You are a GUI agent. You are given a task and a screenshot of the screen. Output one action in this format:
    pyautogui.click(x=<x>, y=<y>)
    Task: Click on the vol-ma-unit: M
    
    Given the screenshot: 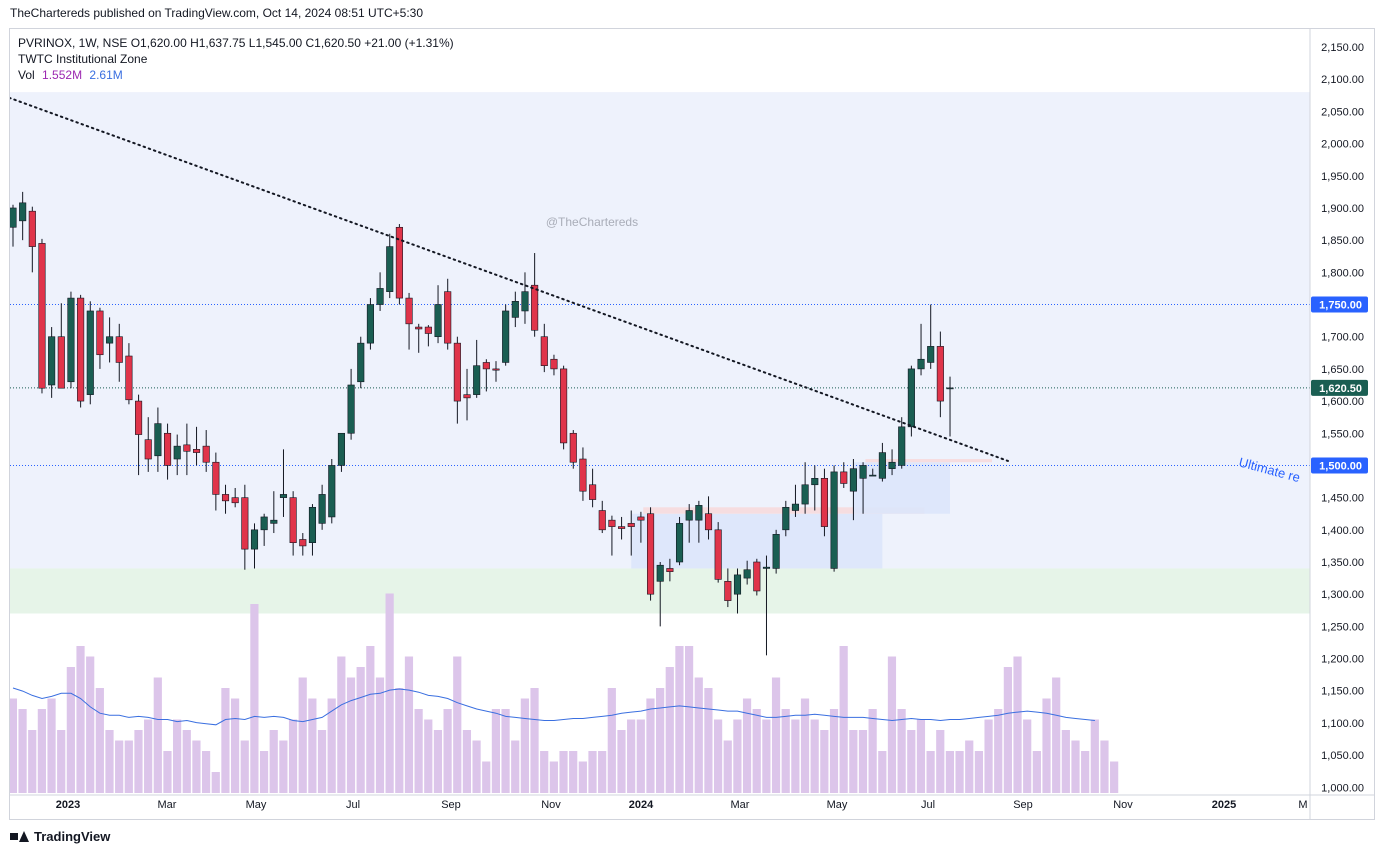 What is the action you would take?
    pyautogui.click(x=117, y=75)
    